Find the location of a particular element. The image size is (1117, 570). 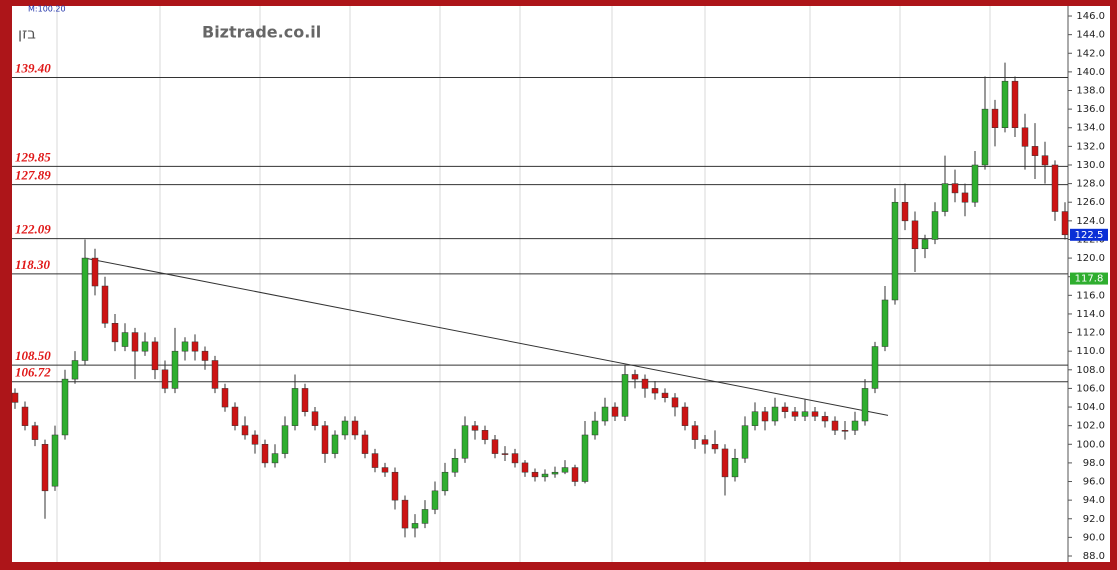

y-tick-label: 110.0 is located at coordinates (1090, 351).